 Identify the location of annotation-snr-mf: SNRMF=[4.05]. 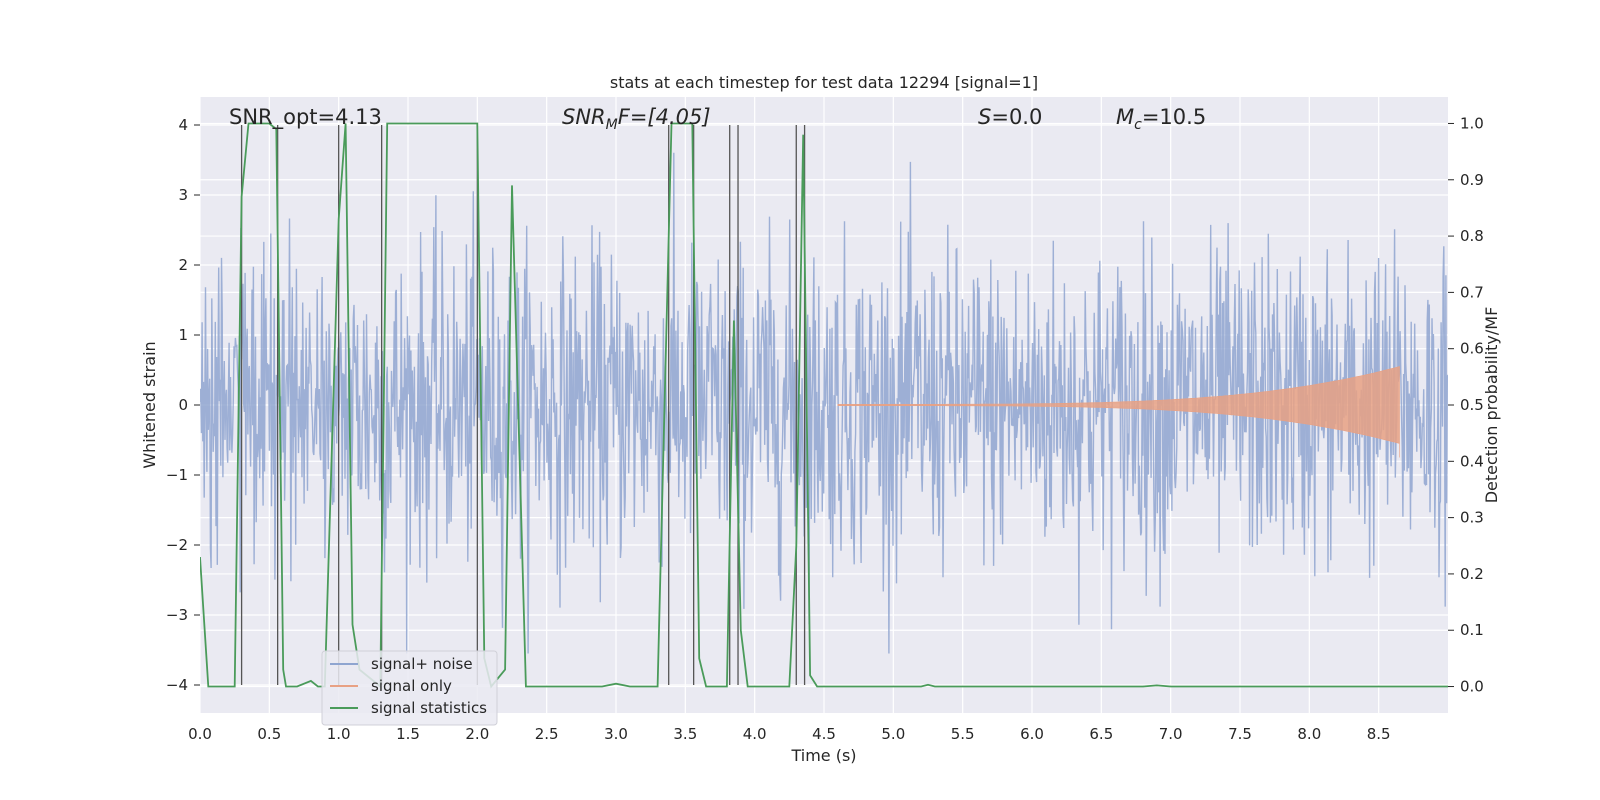
(636, 119).